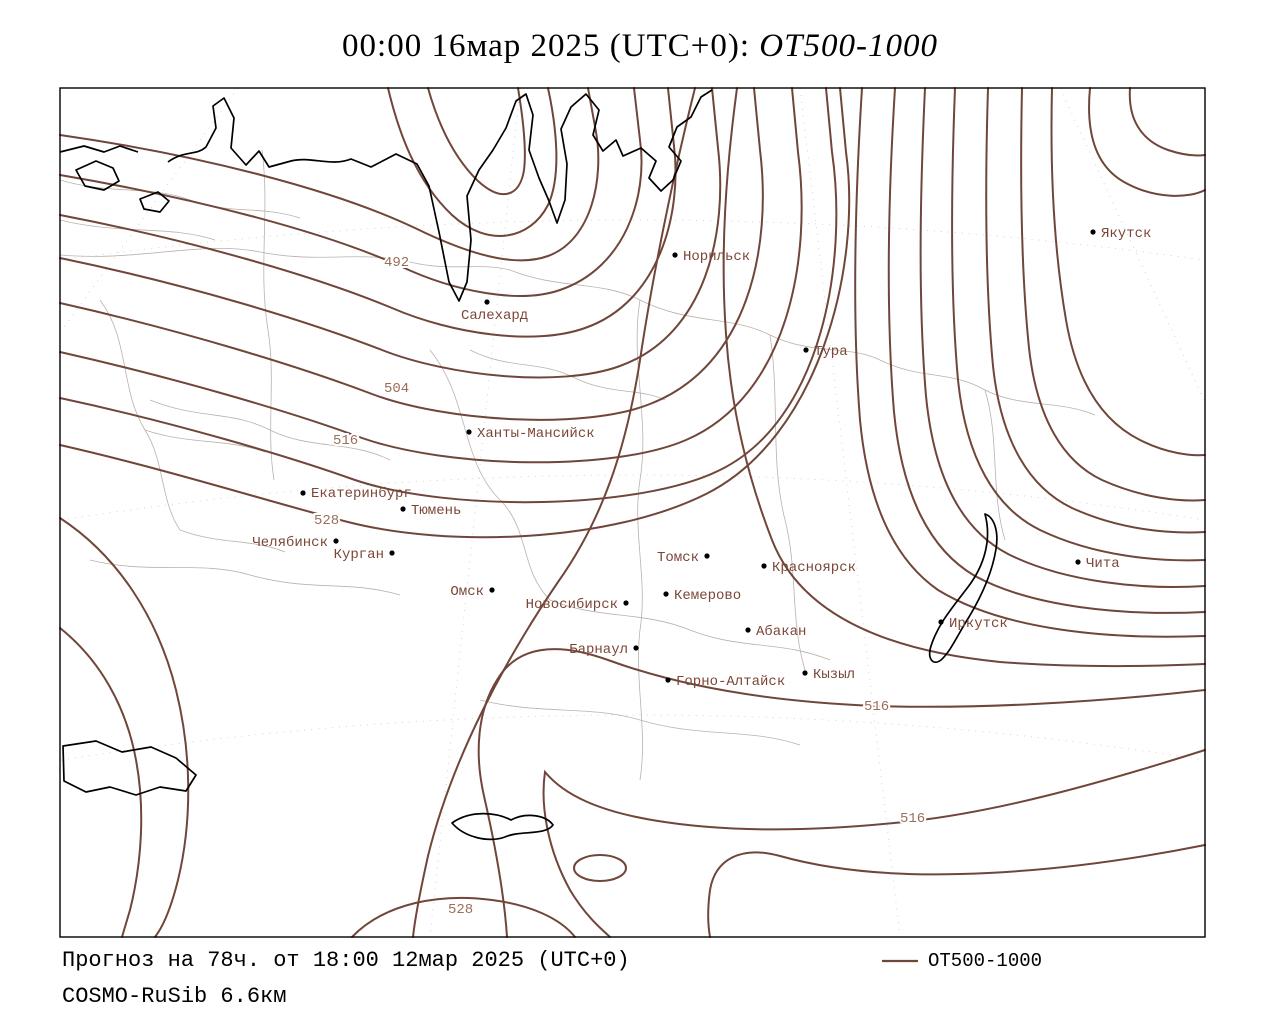 The width and height of the screenshot is (1280, 1024). Describe the element at coordinates (494, 311) in the screenshot. I see `city: Салехард` at that location.